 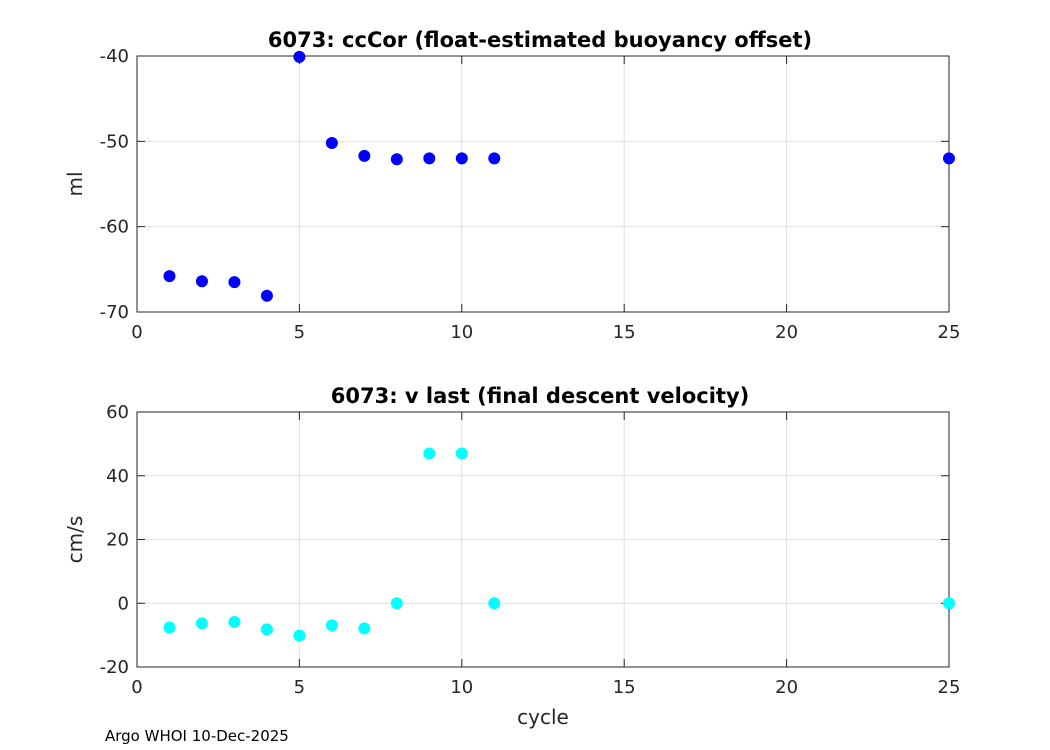 What do you see at coordinates (197, 736) in the screenshot?
I see `footer-text: Argo WHOI 10-Dec-2025` at bounding box center [197, 736].